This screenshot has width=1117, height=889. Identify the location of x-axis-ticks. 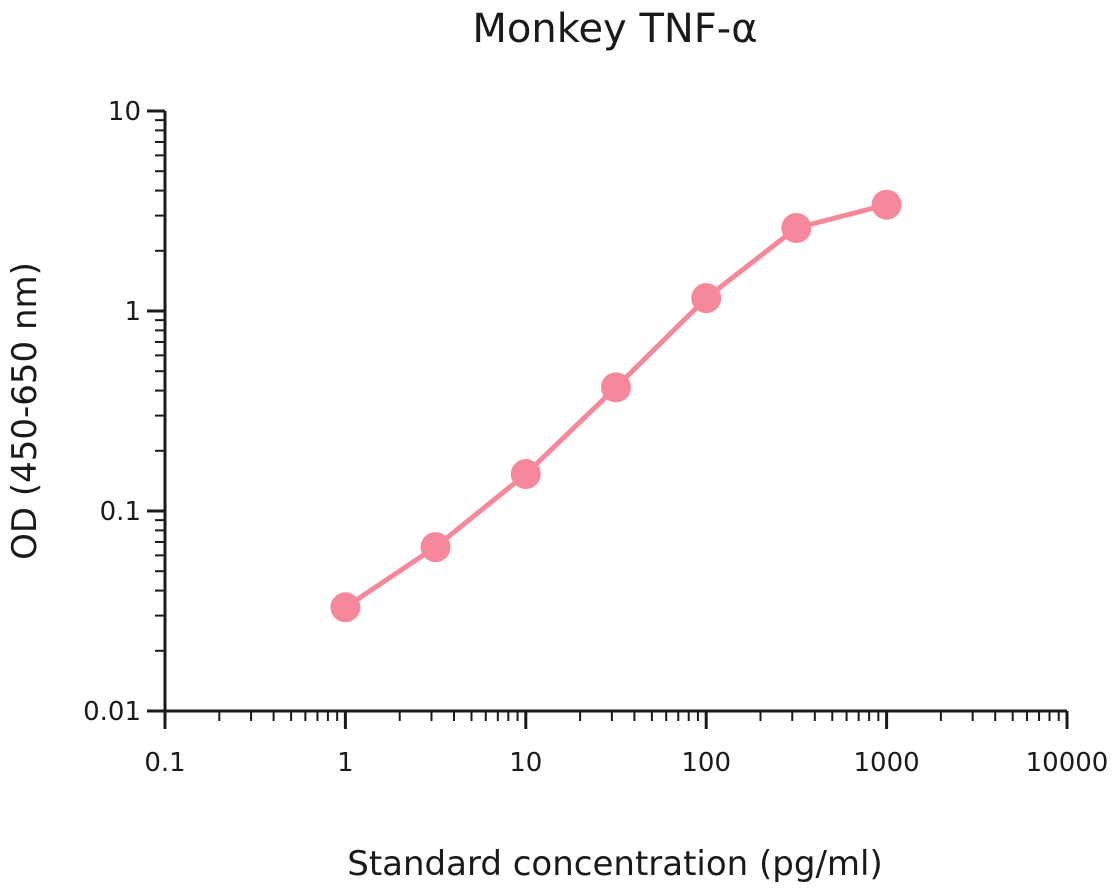
(616, 720).